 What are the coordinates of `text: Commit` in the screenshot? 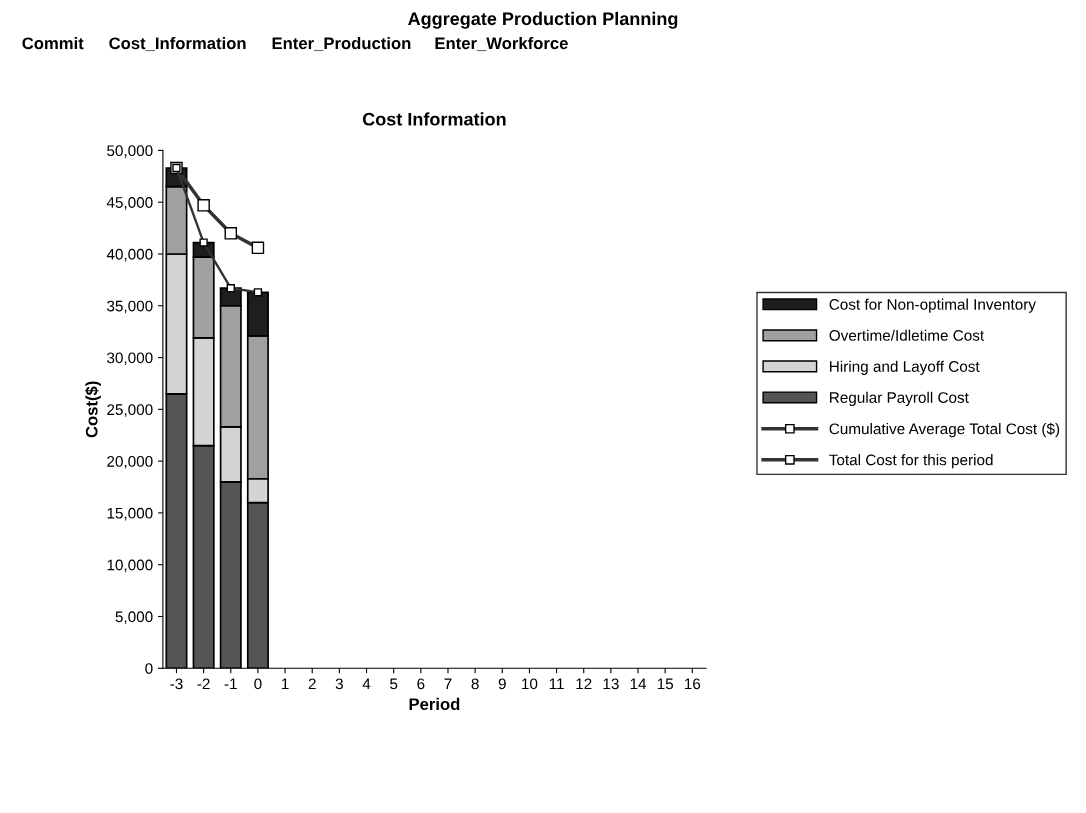 It's located at (53, 43).